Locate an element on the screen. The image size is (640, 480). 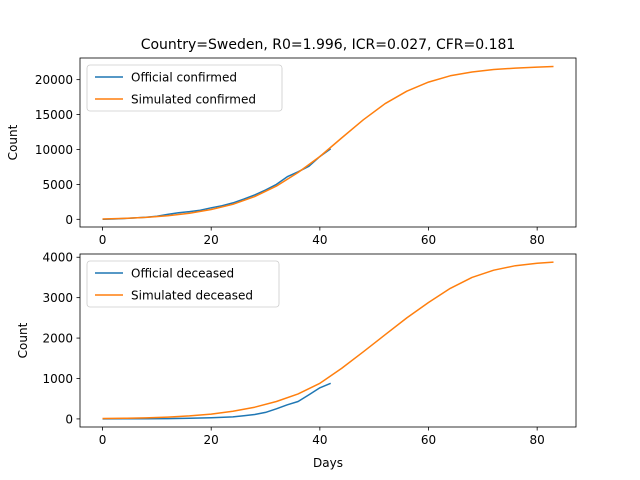
y-tick-label: 2000 is located at coordinates (57, 339).